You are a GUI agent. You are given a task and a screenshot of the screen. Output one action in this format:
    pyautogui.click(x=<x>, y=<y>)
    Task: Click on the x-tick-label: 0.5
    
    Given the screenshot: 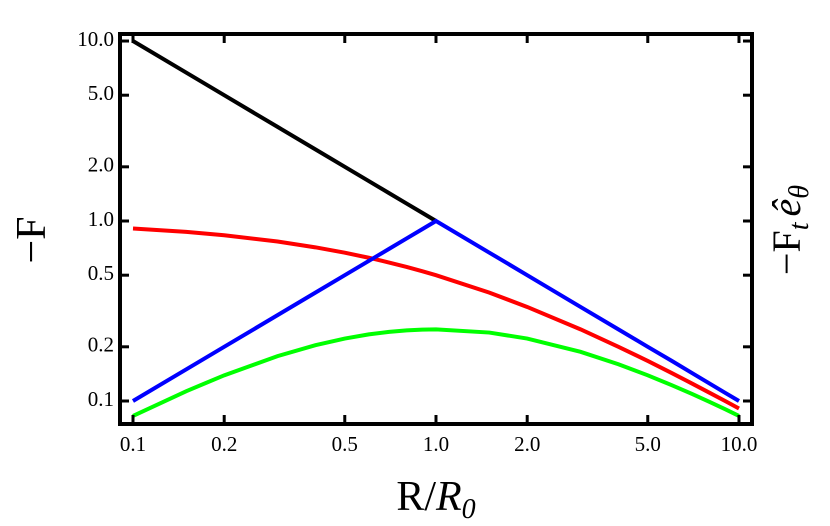 What is the action you would take?
    pyautogui.click(x=345, y=444)
    